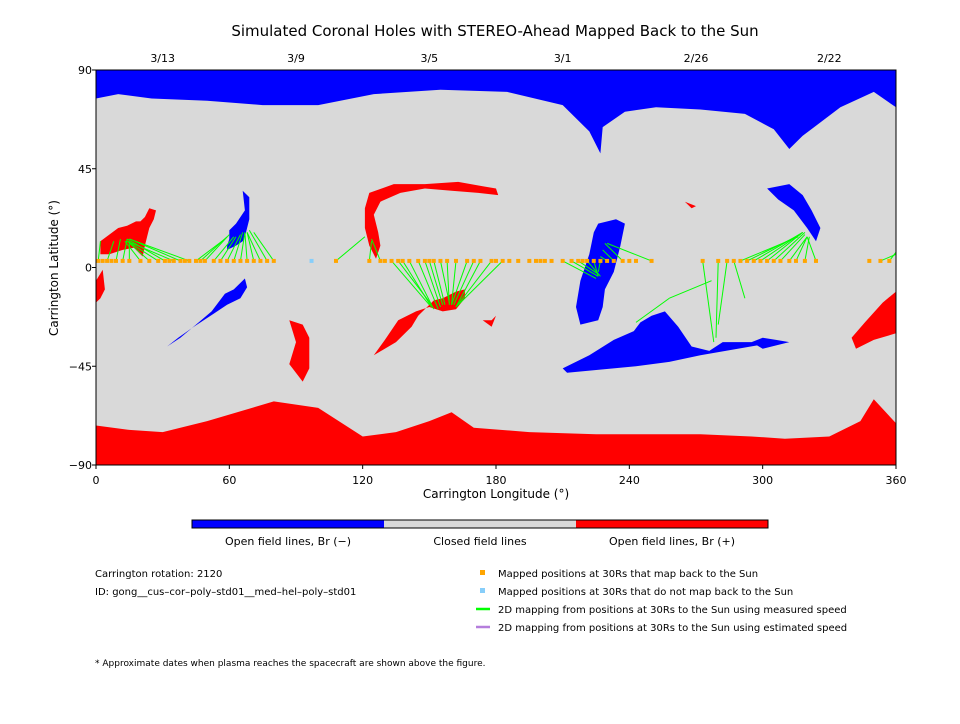  What do you see at coordinates (158, 574) in the screenshot?
I see `carrington-rotation: Carrington rotation: 2120` at bounding box center [158, 574].